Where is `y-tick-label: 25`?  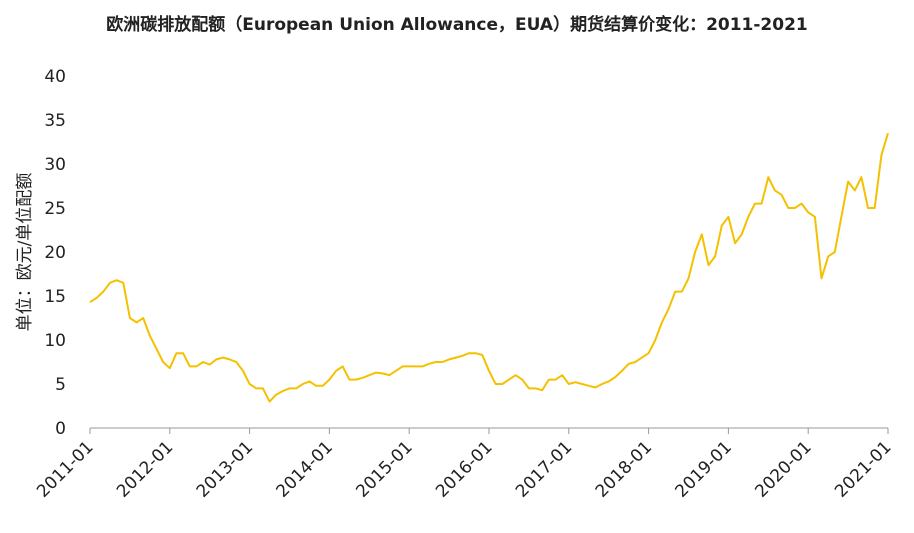
y-tick-label: 25 is located at coordinates (55, 209).